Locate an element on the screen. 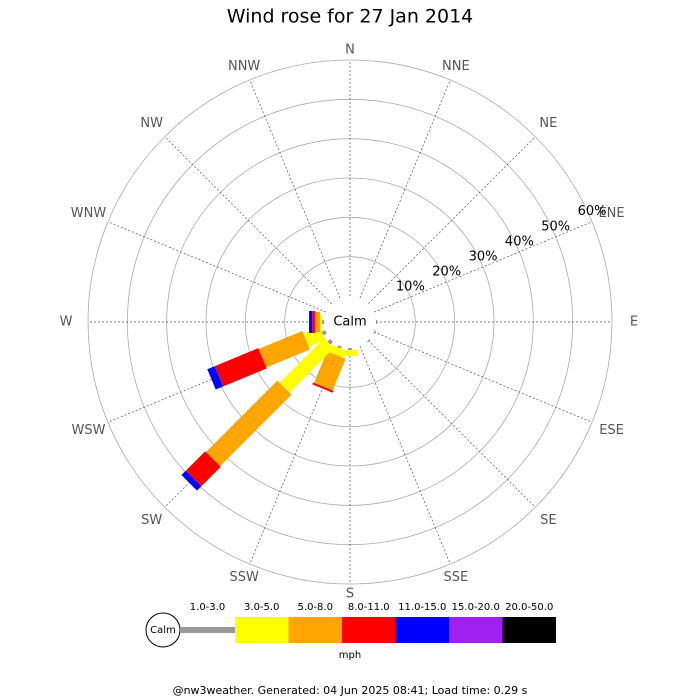  ring-label: 20% is located at coordinates (446, 271).